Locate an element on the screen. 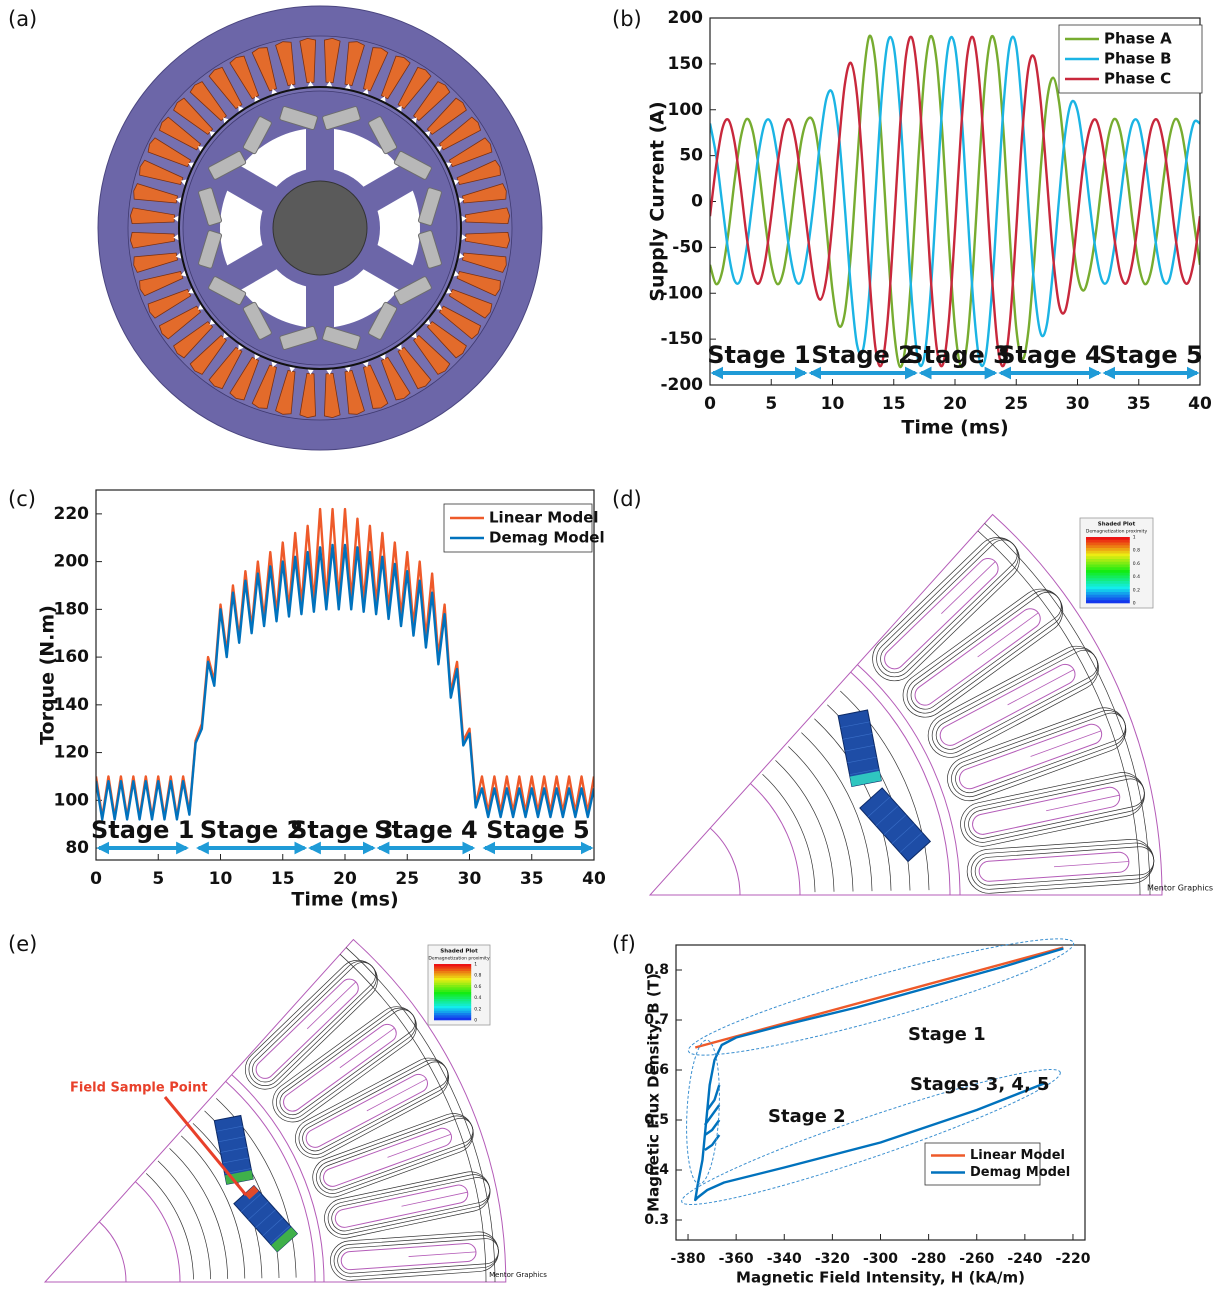  y-tick-label: 0.7 is located at coordinates (656, 1020).